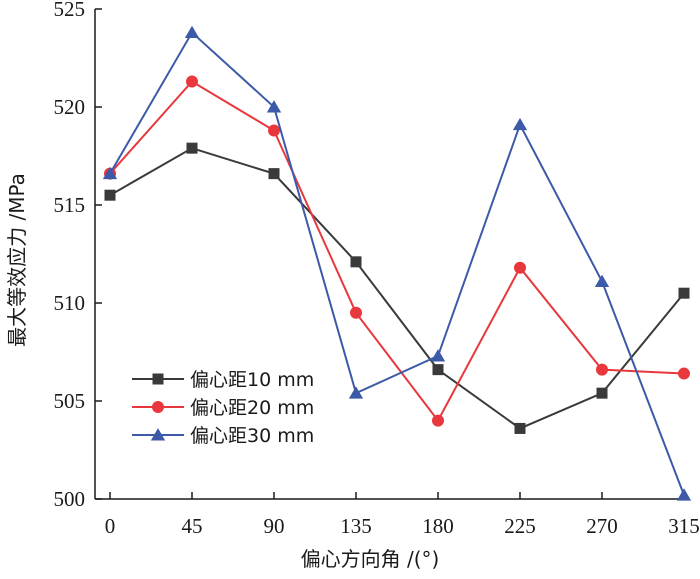 The height and width of the screenshot is (579, 700). I want to click on y-tick-label: 510, so click(70, 303).